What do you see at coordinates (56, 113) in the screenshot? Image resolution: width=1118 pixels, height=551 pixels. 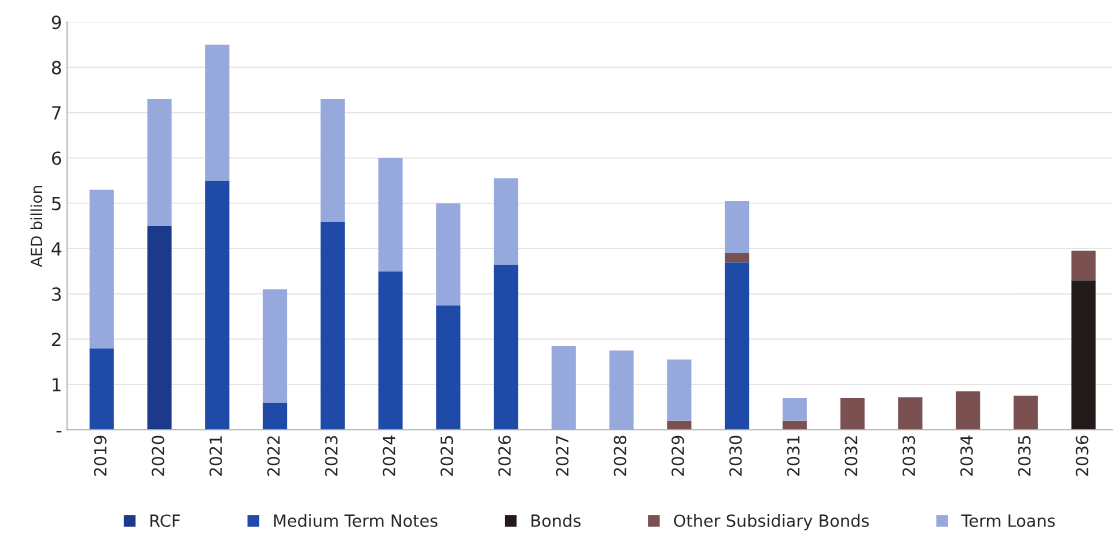 I see `y-tick-label: 7` at bounding box center [56, 113].